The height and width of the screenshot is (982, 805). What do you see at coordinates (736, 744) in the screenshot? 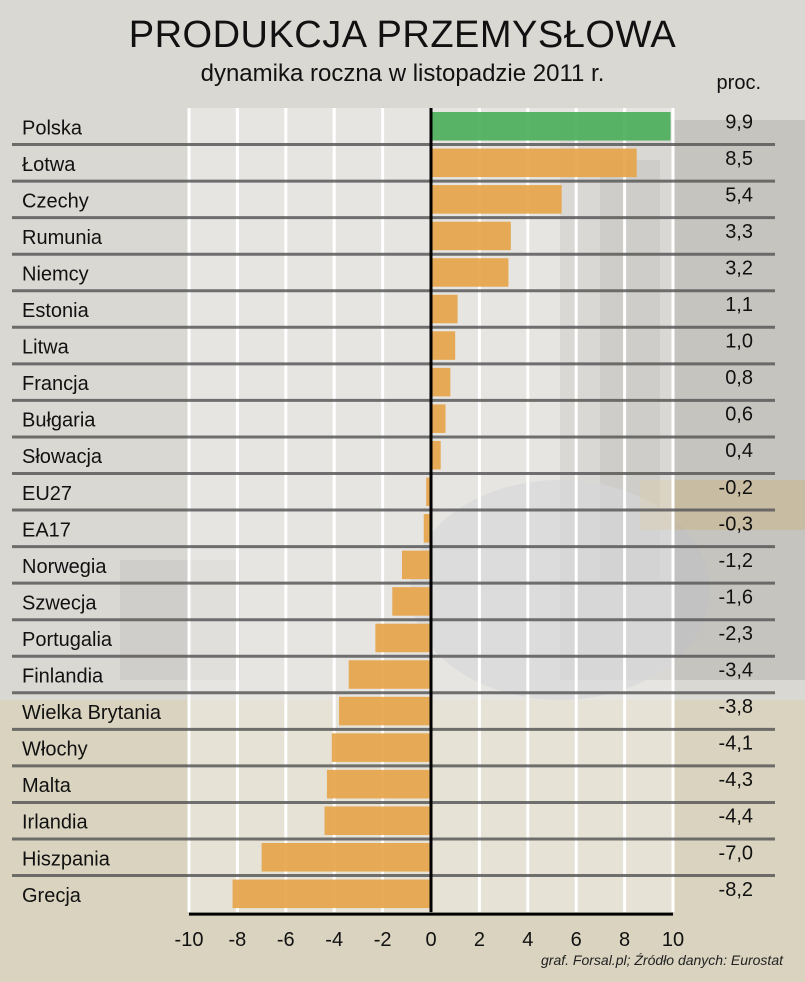
I see `value-label: -4,1` at bounding box center [736, 744].